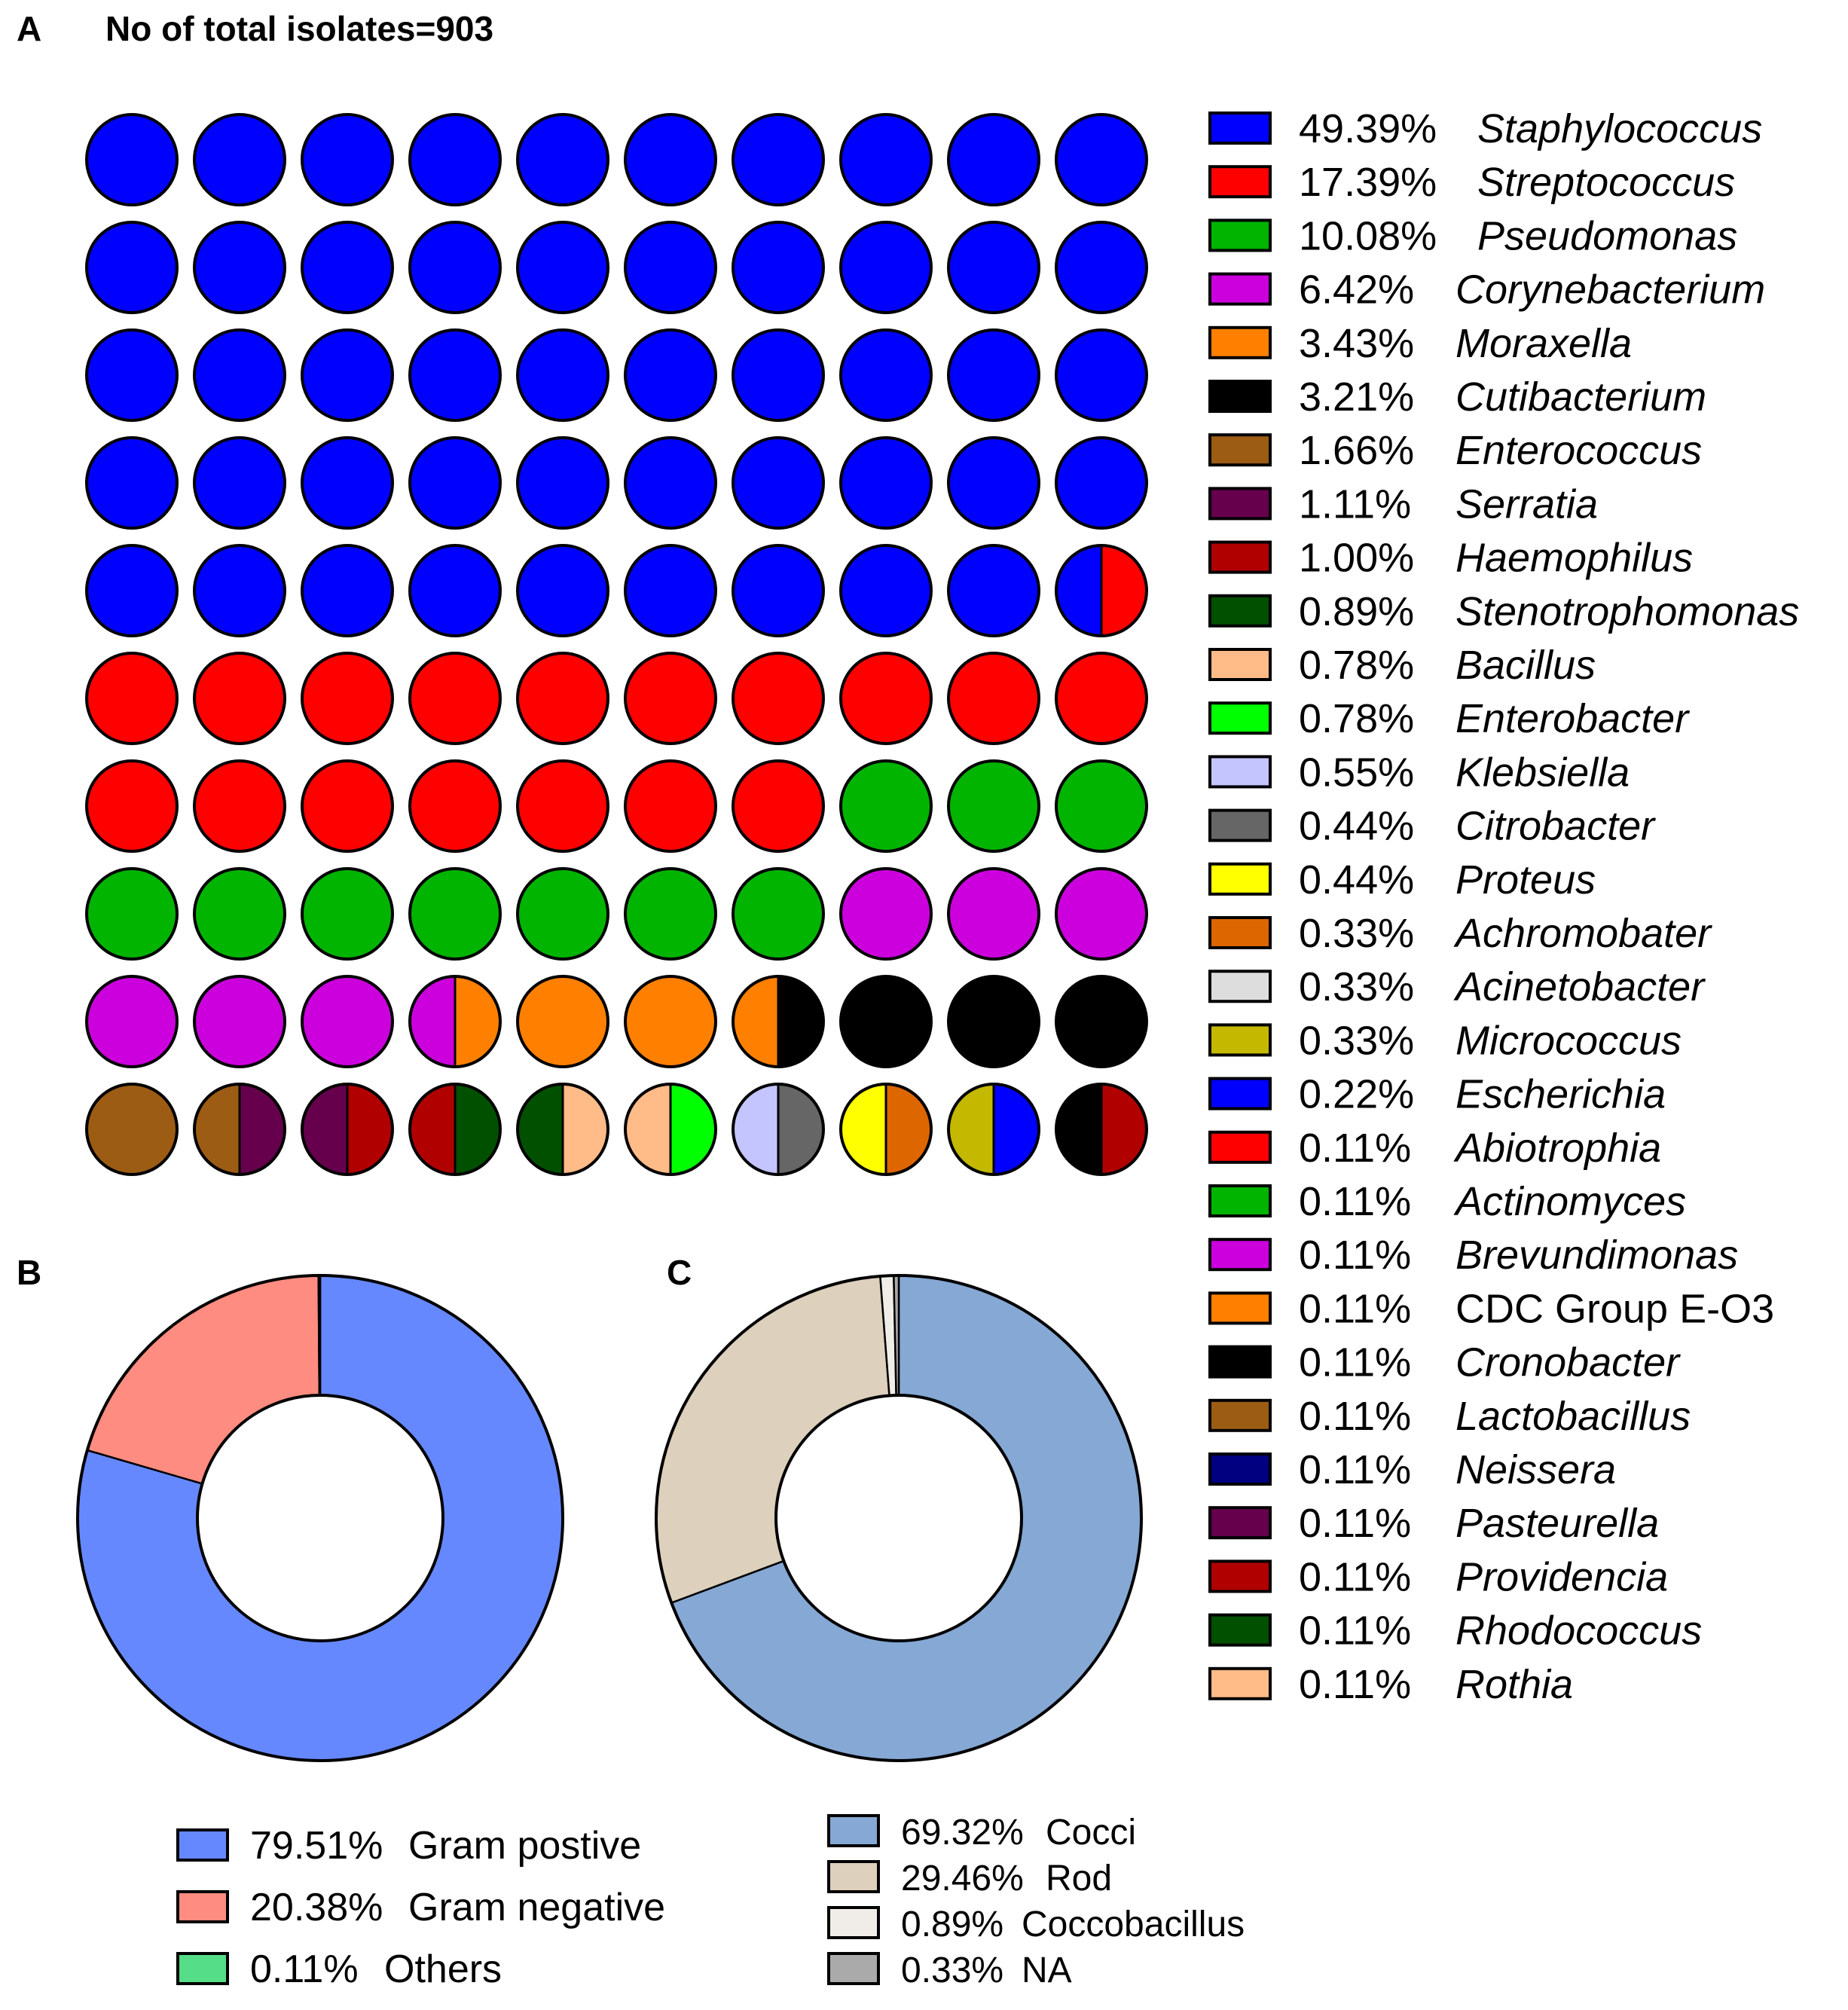  What do you see at coordinates (647, 1130) in the screenshot?
I see `waffle-cell-r10-c6-left-half` at bounding box center [647, 1130].